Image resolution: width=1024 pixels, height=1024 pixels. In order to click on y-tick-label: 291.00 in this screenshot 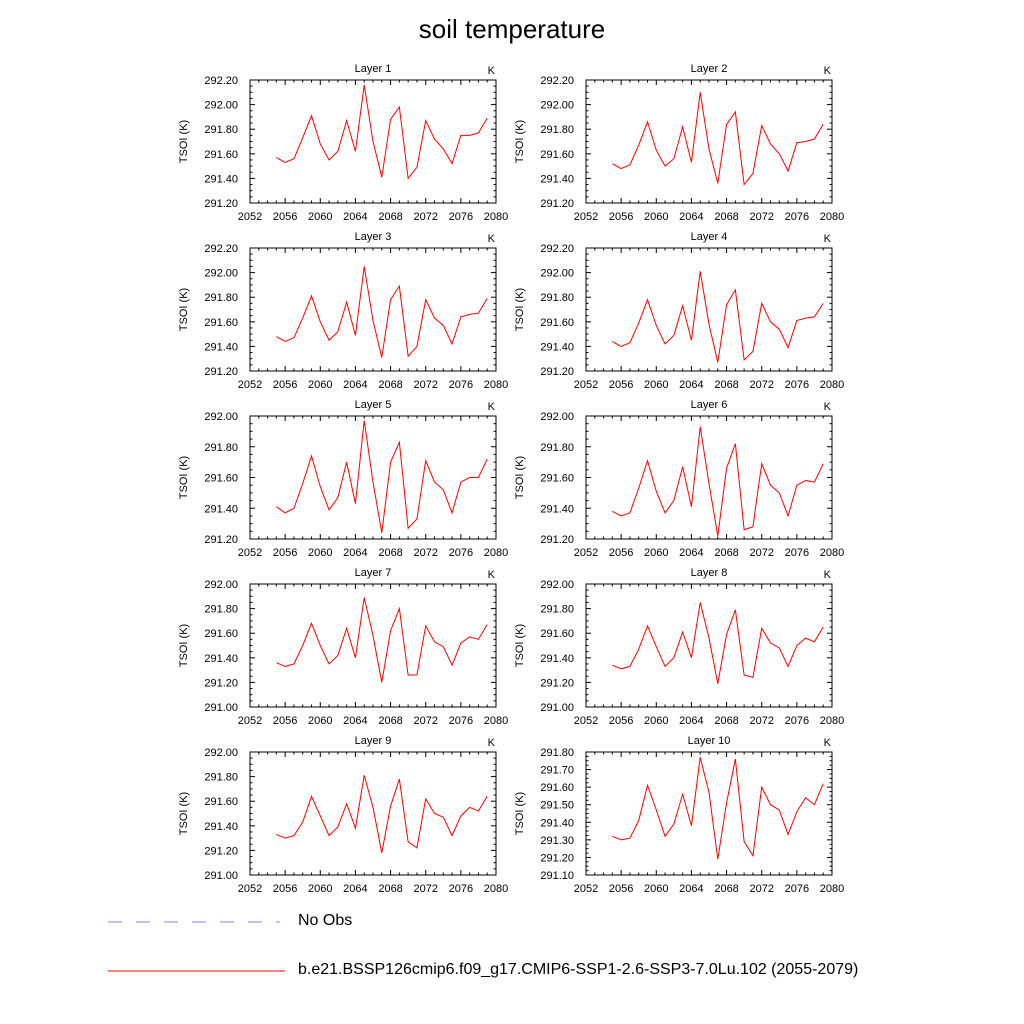, I will do `click(221, 876)`.